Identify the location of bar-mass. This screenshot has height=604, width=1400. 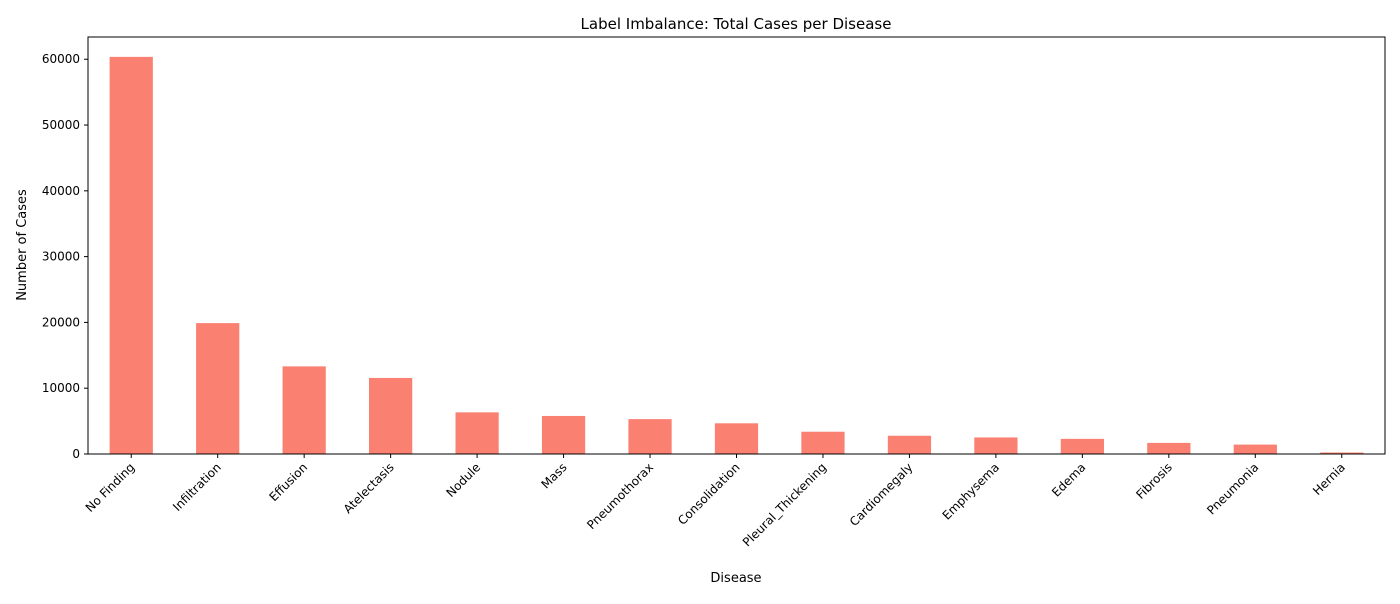
(563, 434).